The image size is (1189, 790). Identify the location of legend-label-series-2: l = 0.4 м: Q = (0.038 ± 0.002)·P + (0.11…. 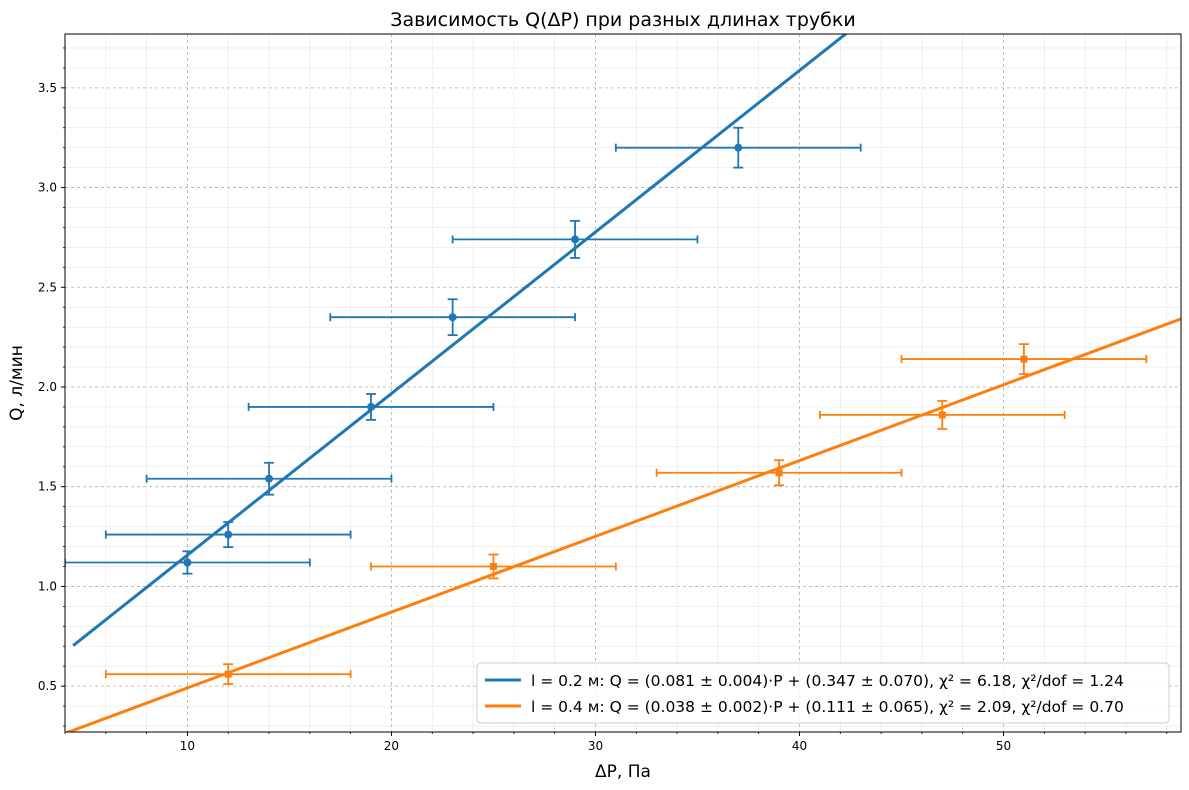
(827, 707).